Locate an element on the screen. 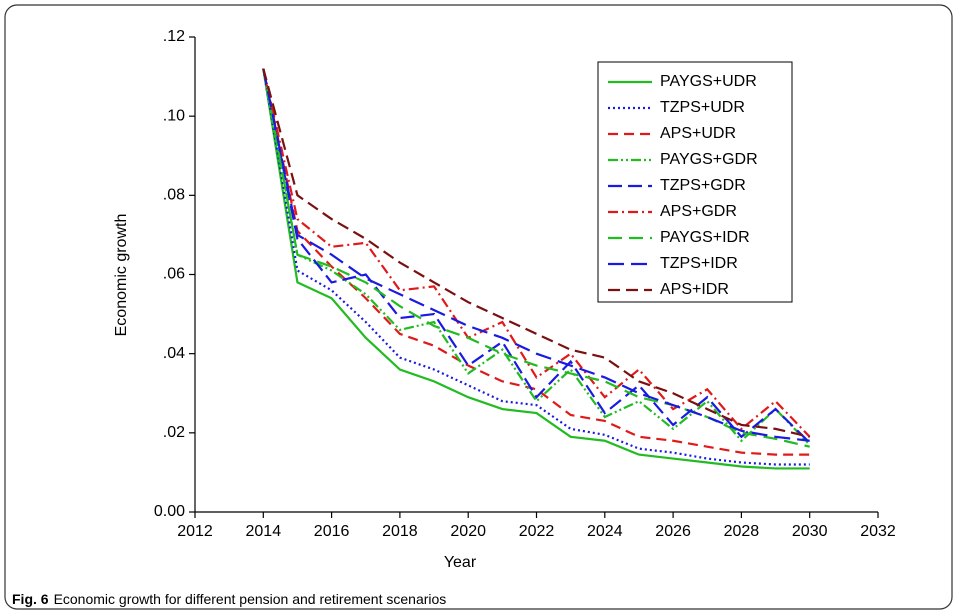 The width and height of the screenshot is (958, 616). x-tick-label: 2014 is located at coordinates (264, 531).